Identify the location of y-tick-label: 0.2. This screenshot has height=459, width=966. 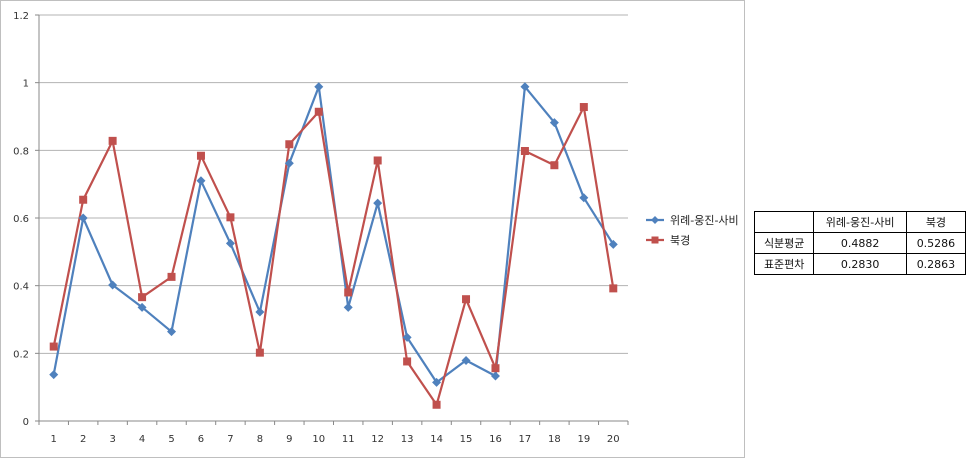
(21, 354).